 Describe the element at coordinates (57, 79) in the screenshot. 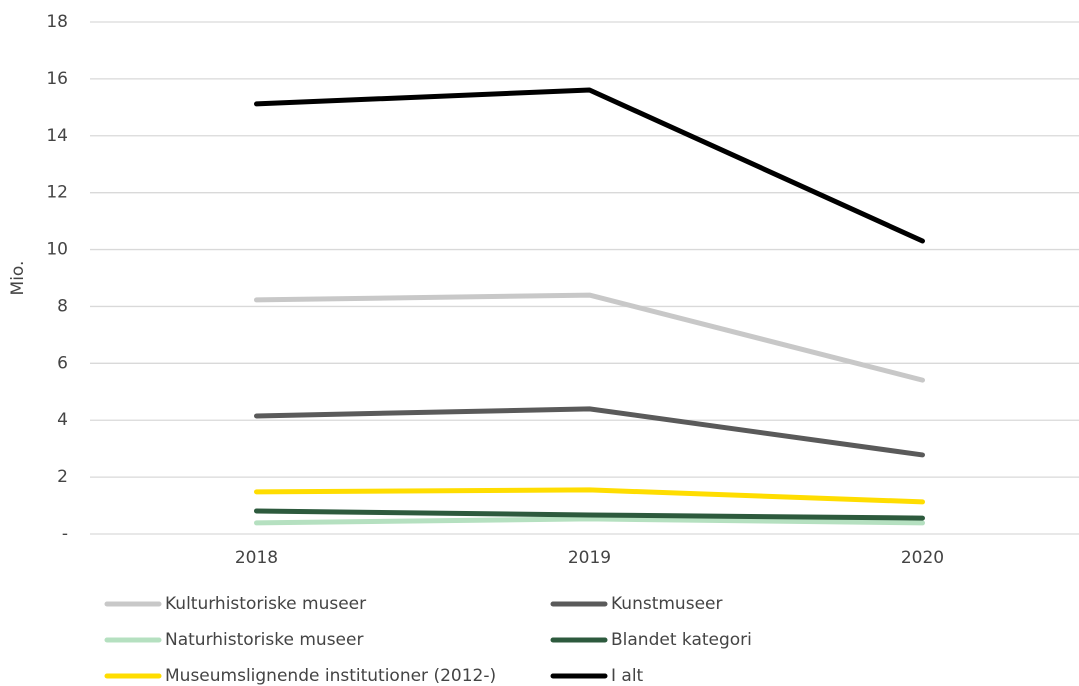

I see `y-tick-label: 16` at that location.